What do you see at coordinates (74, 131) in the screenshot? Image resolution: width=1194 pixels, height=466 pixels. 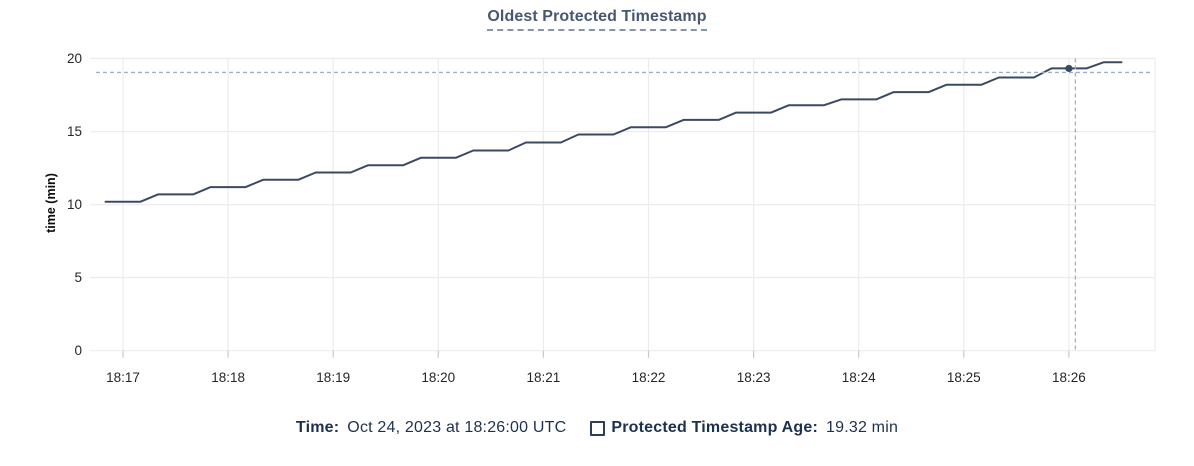 I see `y-tick-label: 15` at bounding box center [74, 131].